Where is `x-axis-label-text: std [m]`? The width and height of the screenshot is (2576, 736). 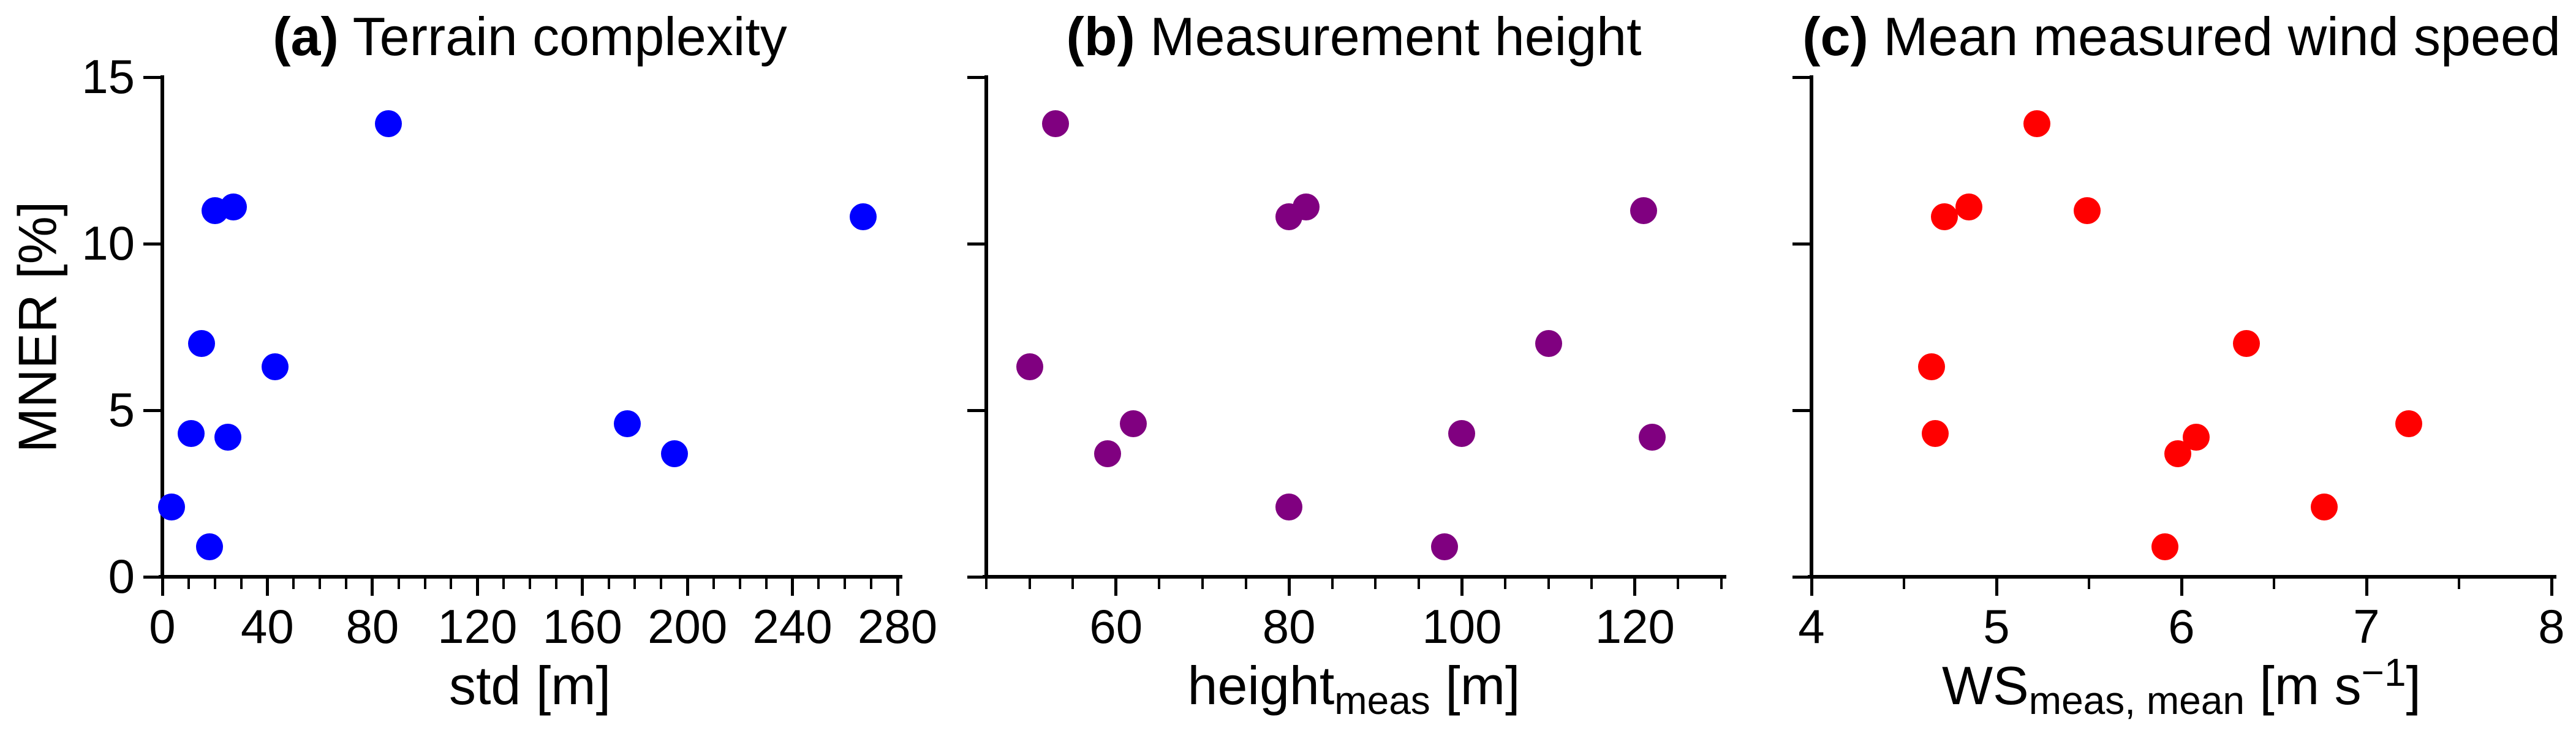 x-axis-label-text: std [m] is located at coordinates (529, 685).